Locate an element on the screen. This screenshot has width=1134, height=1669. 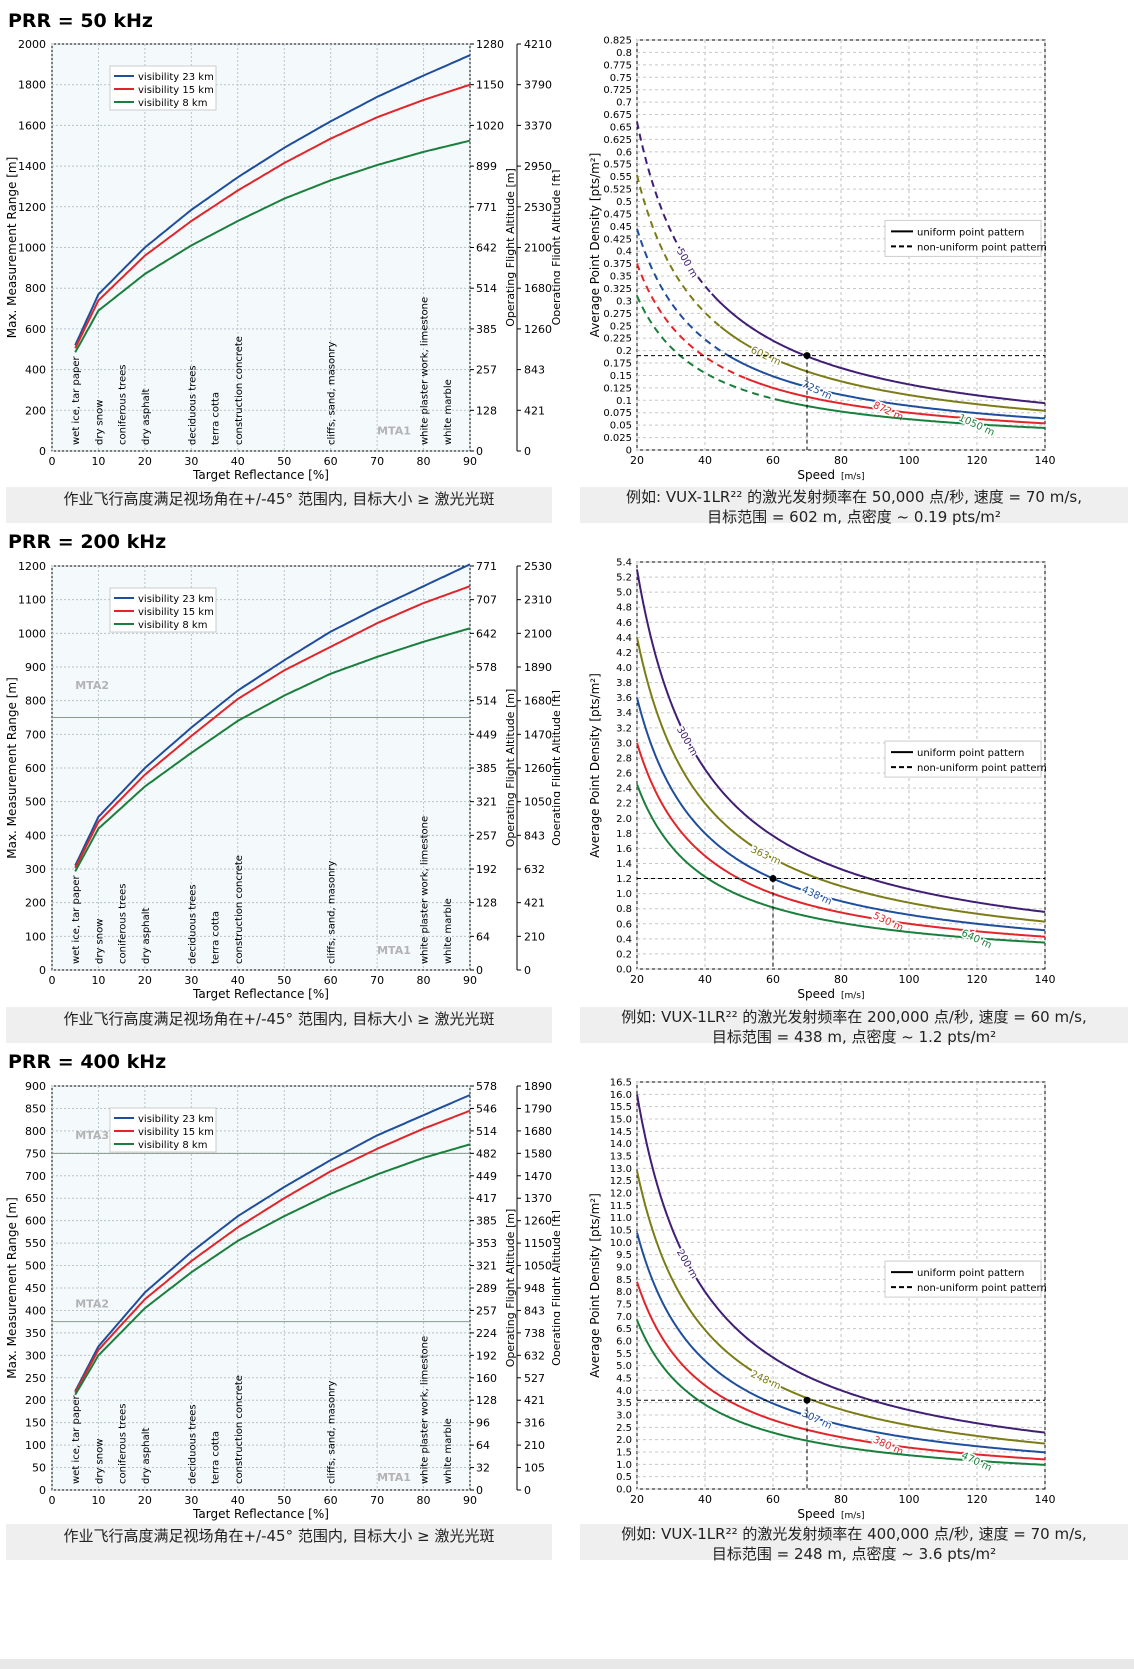
material-label: dry asphalt is located at coordinates (146, 936).